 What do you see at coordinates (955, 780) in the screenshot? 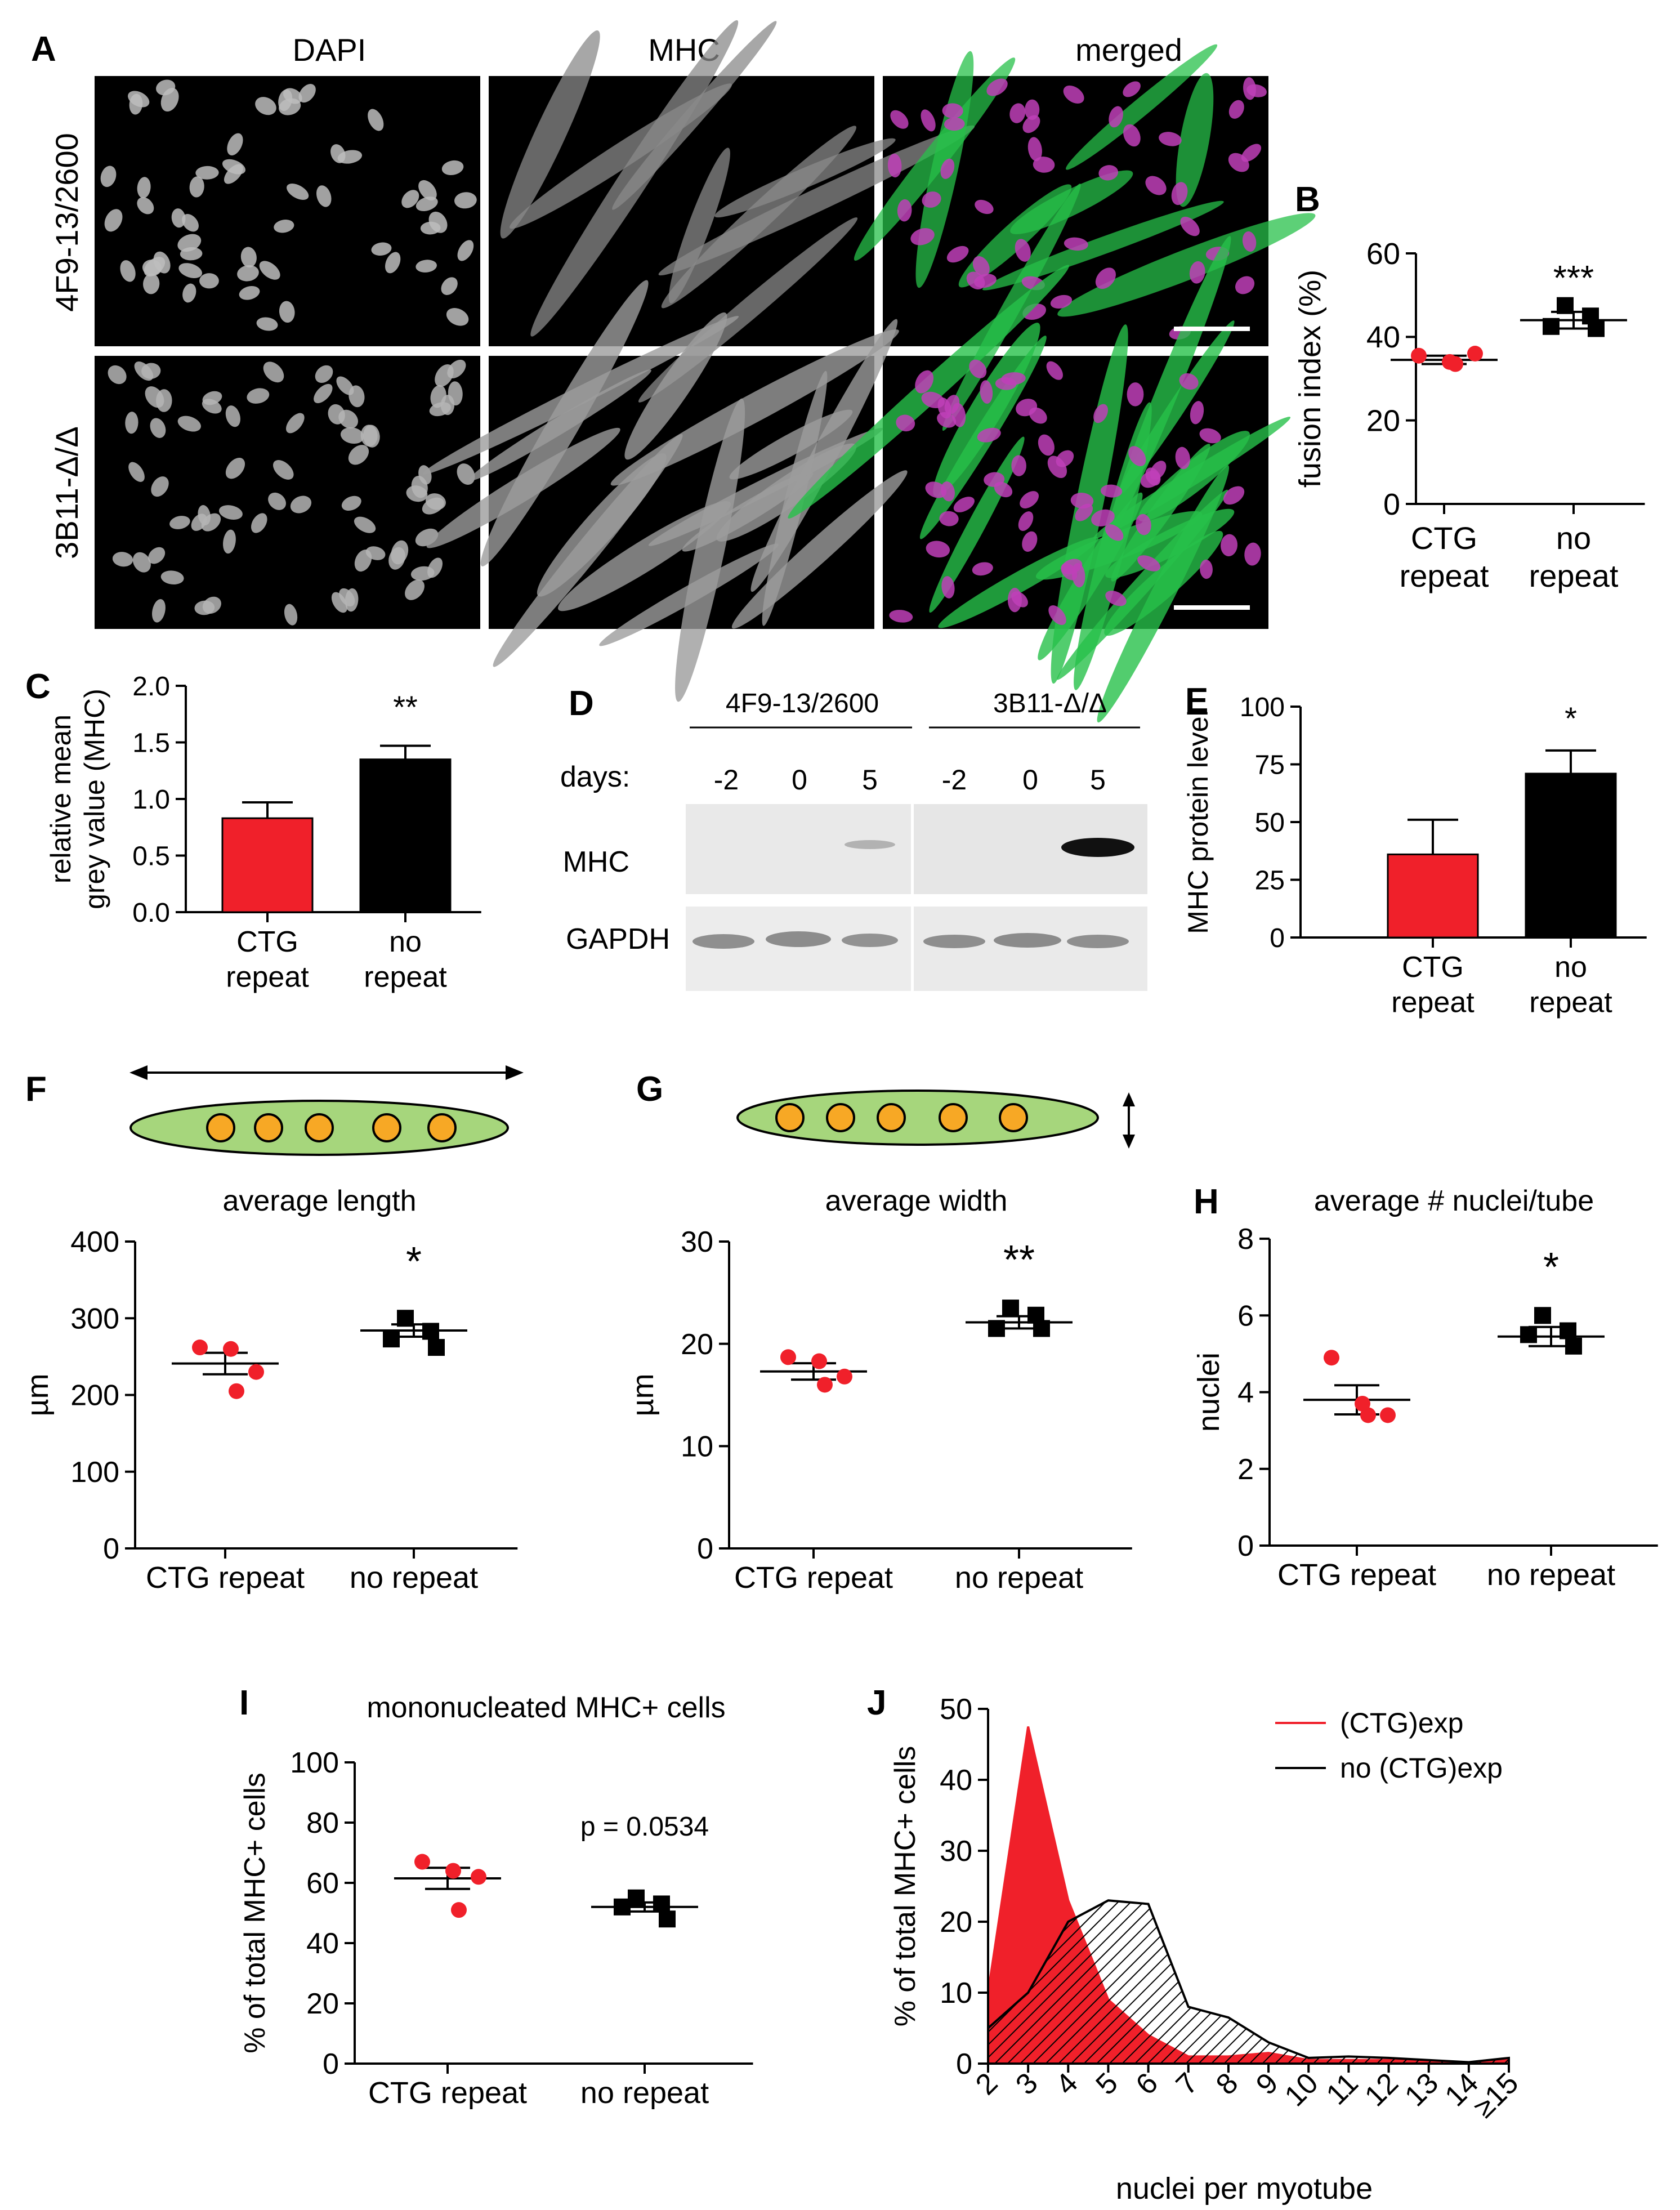
I see `blot-day-4: -2` at bounding box center [955, 780].